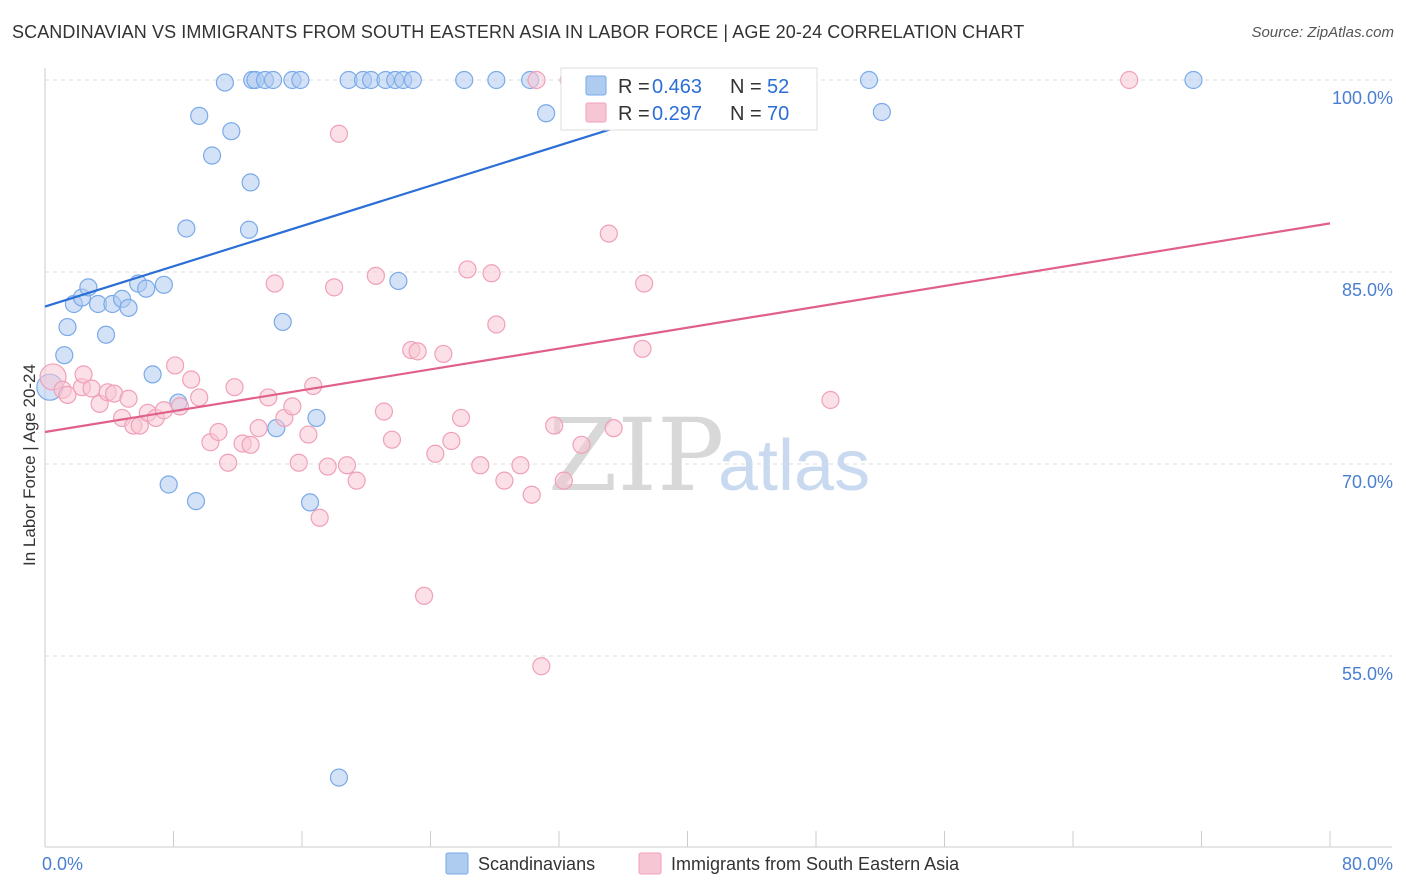 This screenshot has height=892, width=1406. I want to click on x-tick-label: 80.0%, so click(1367, 864).